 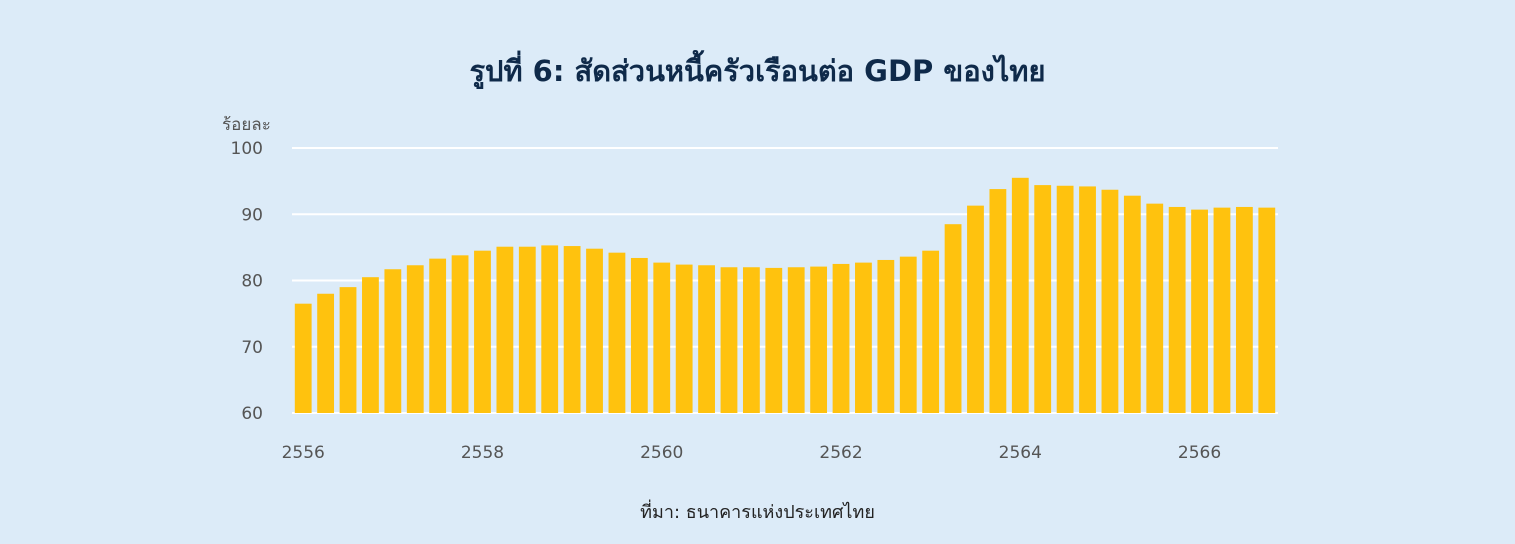 I want to click on x-tick-label: 2562, so click(x=840, y=453).